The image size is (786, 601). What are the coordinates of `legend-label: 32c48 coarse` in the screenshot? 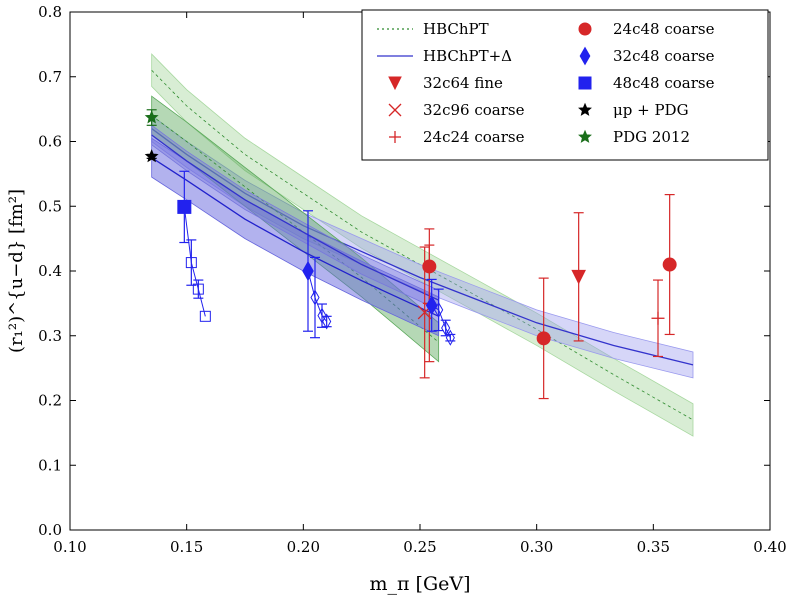 It's located at (664, 56).